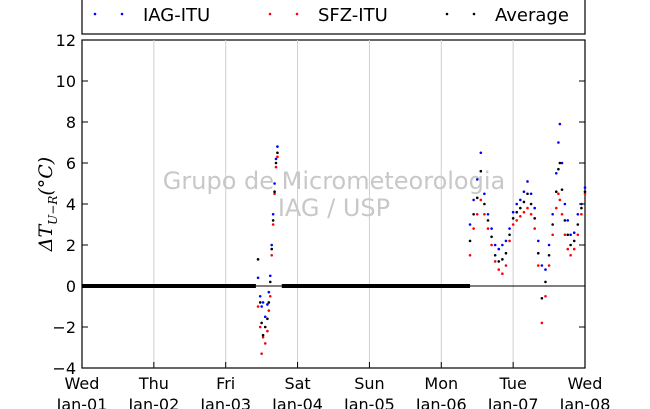 The width and height of the screenshot is (650, 409). I want to click on y-axis-label-unit: (°C), so click(46, 176).